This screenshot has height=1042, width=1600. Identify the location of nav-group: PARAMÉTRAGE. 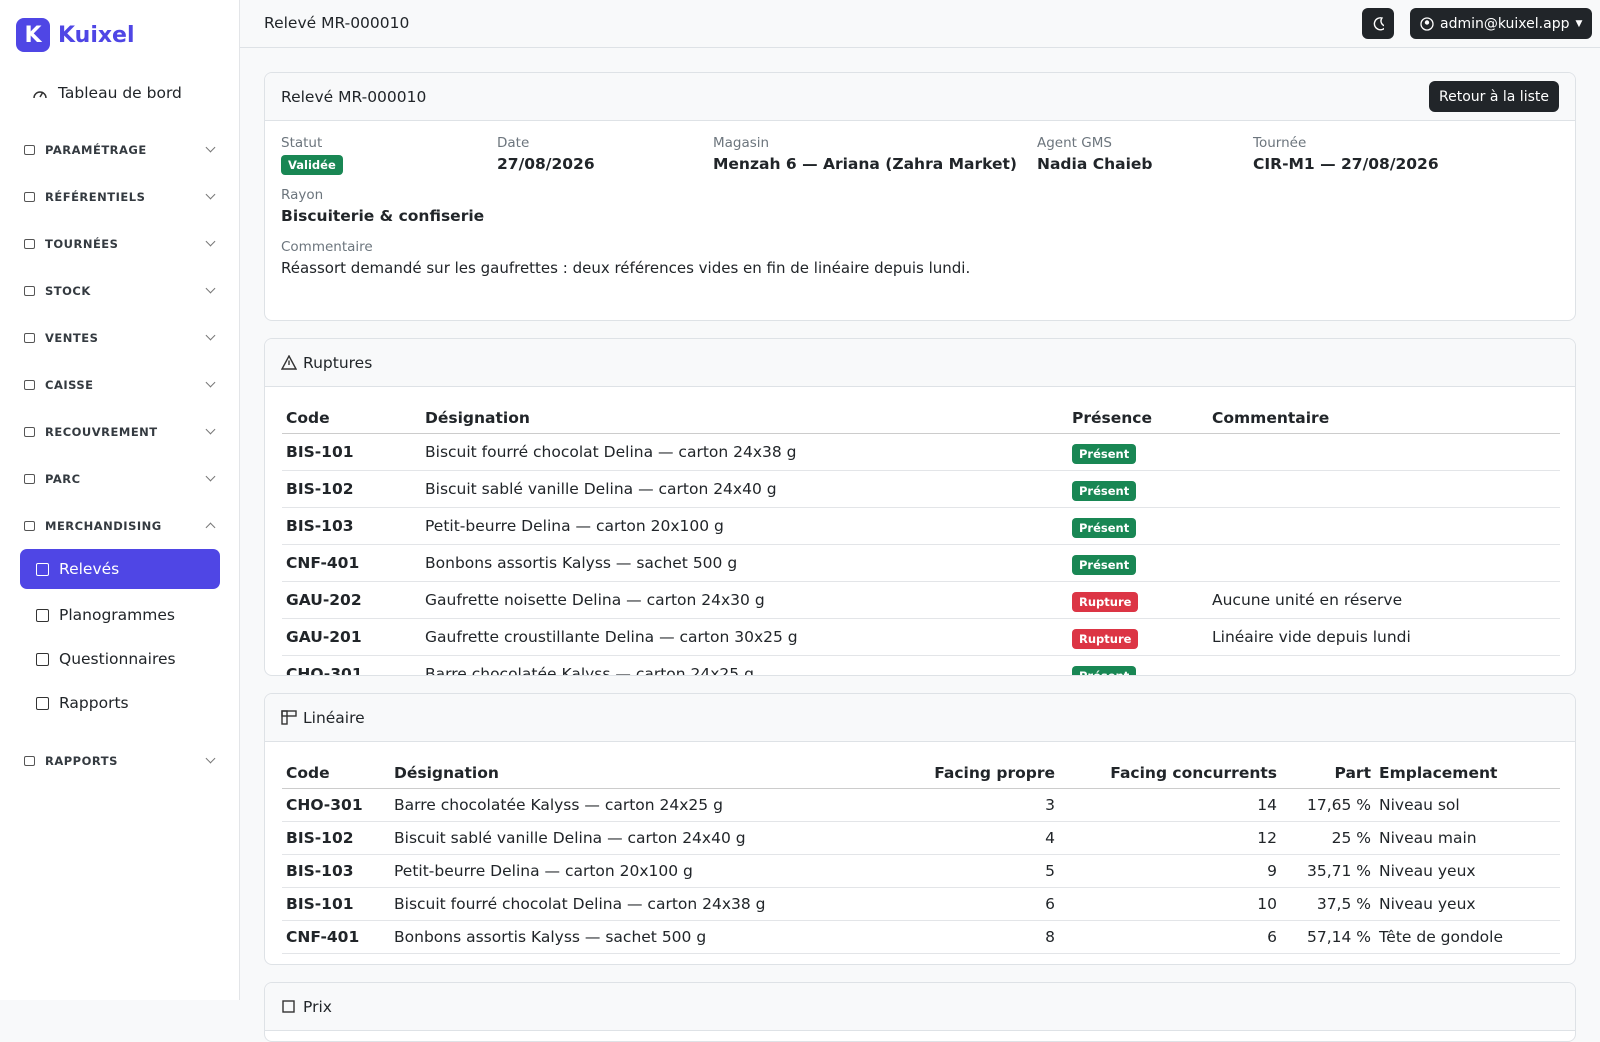
(120, 149).